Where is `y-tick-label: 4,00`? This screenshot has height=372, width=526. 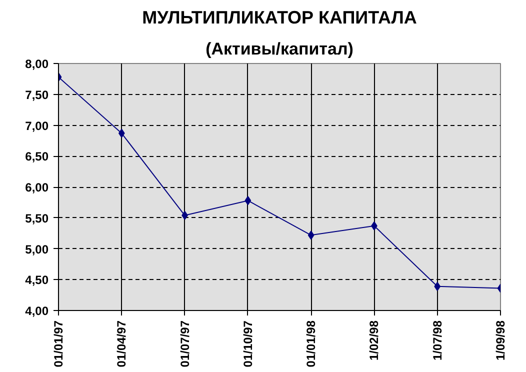
y-tick-label: 4,00 is located at coordinates (37, 311).